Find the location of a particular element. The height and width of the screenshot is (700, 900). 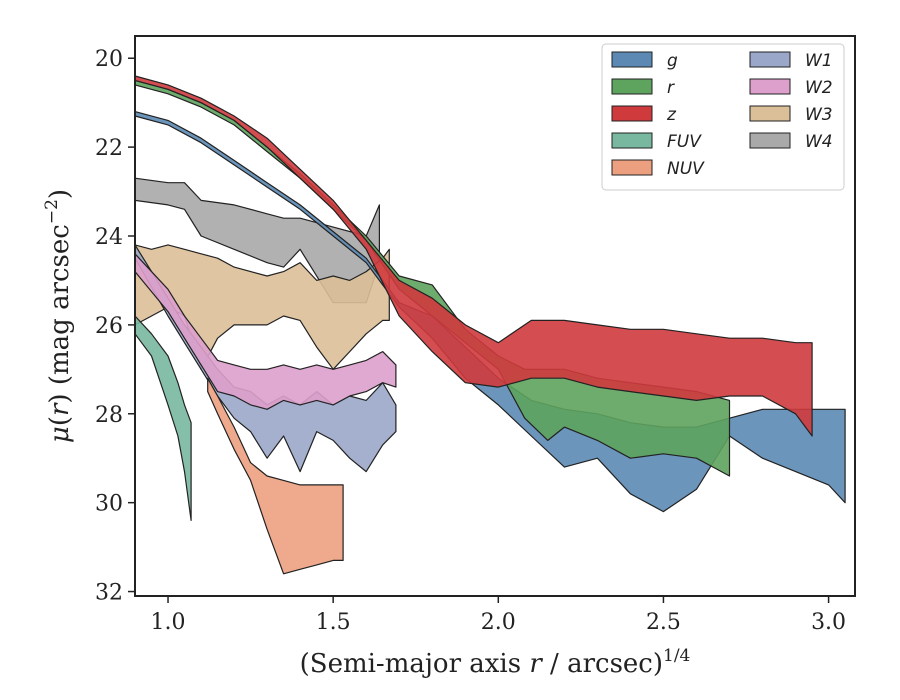

legend: grz FUV NUV W1 W2 W3 W4 is located at coordinates (723, 117).